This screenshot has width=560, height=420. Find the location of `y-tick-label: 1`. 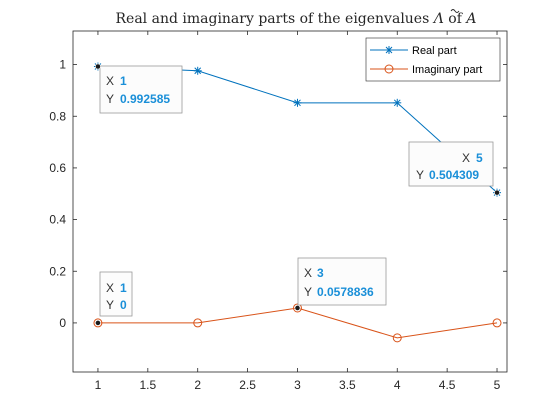

y-tick-label: 1 is located at coordinates (62, 65).